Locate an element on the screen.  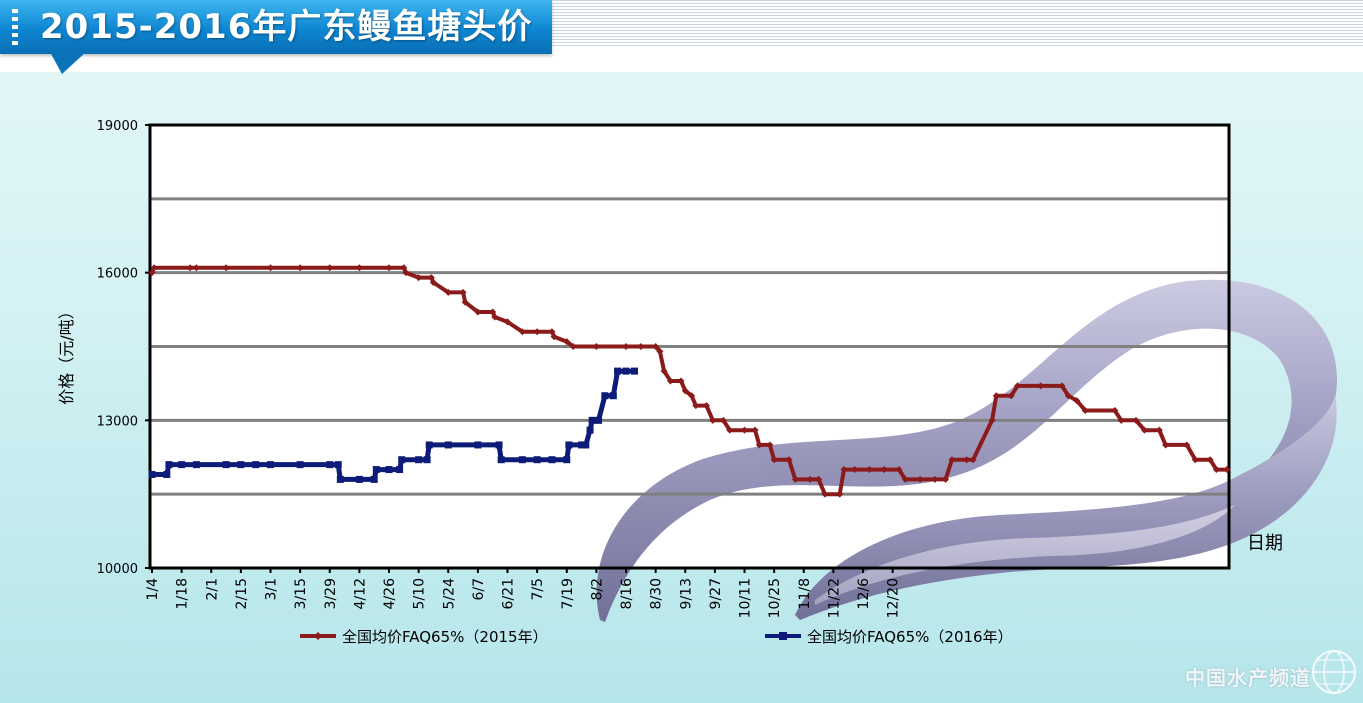
y-tick-label: 10000 is located at coordinates (117, 569).